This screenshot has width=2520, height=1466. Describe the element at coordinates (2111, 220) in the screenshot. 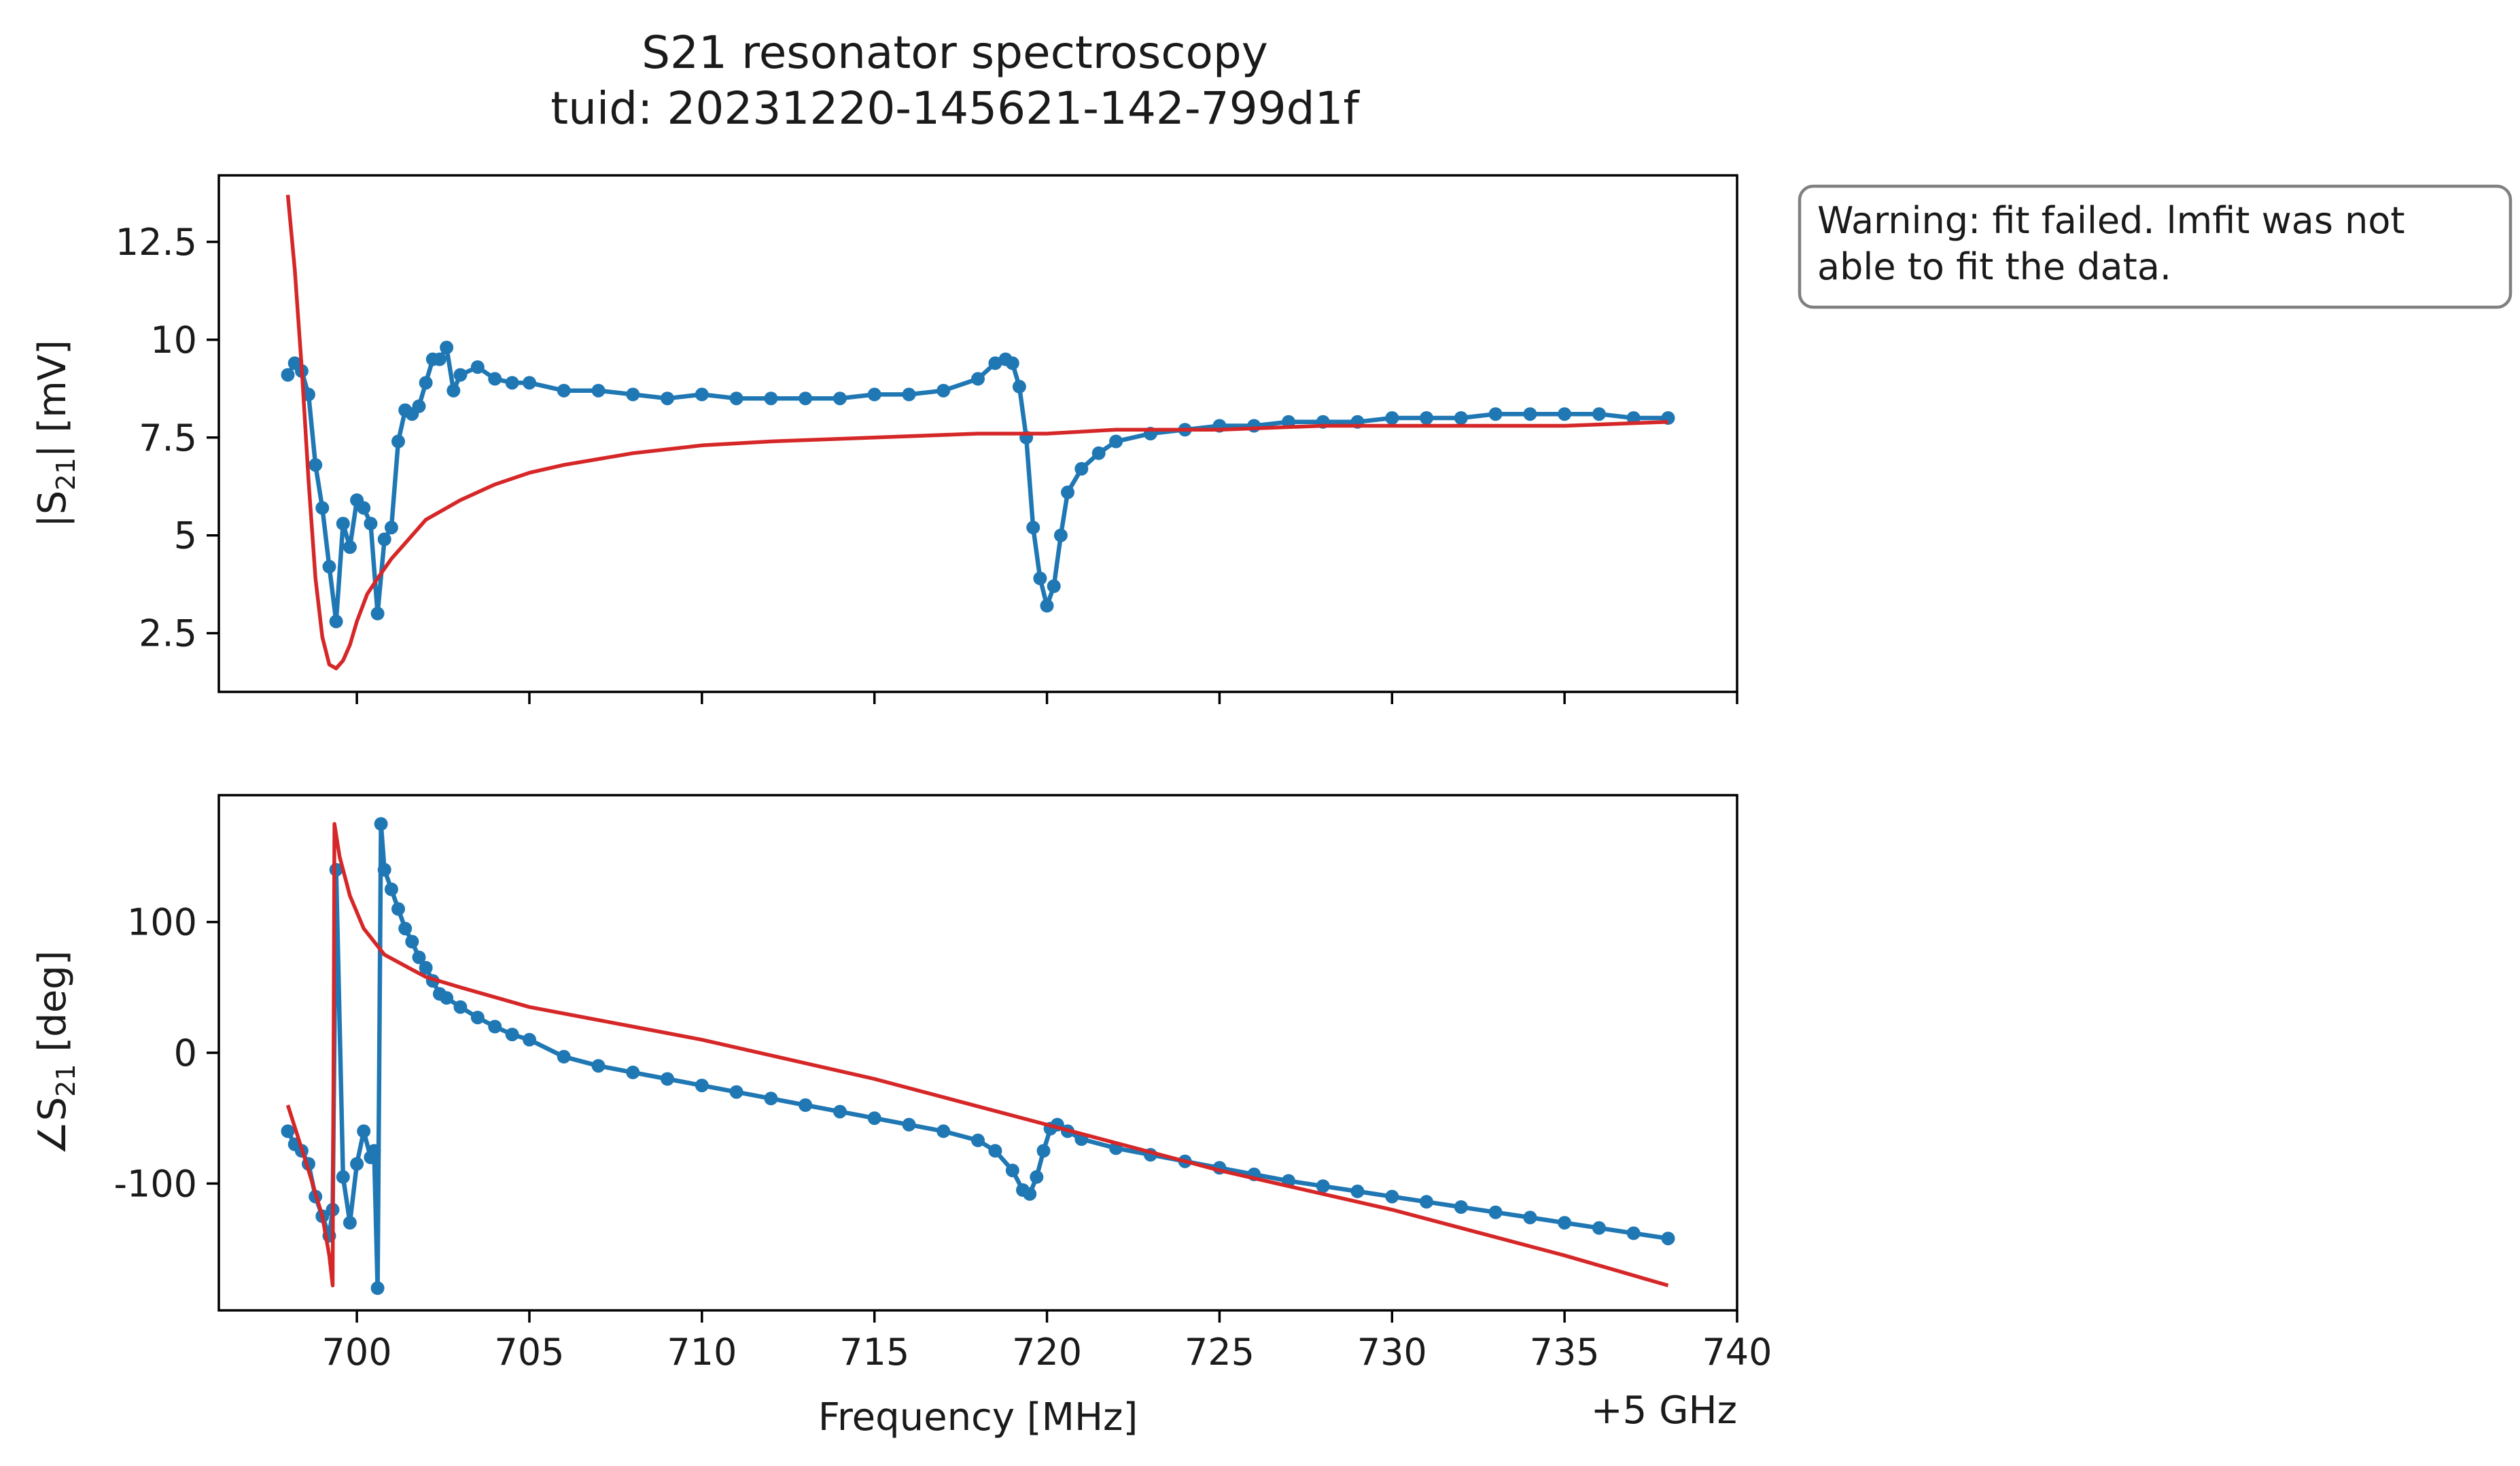

I see `warning-line1: Warning: fit failed. lmfit was not` at that location.